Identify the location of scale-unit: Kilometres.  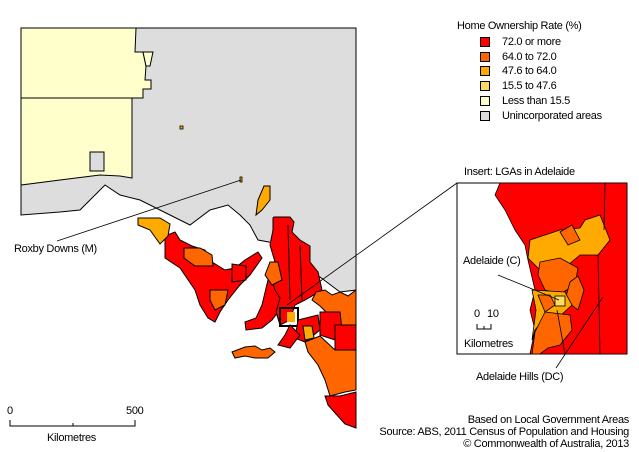
(71, 438).